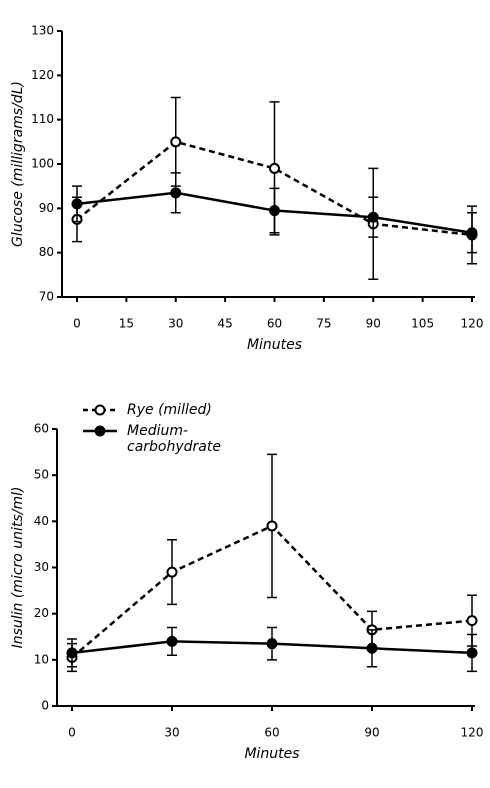  I want to click on legend-label: Medium-carbohydrate, so click(174, 439).